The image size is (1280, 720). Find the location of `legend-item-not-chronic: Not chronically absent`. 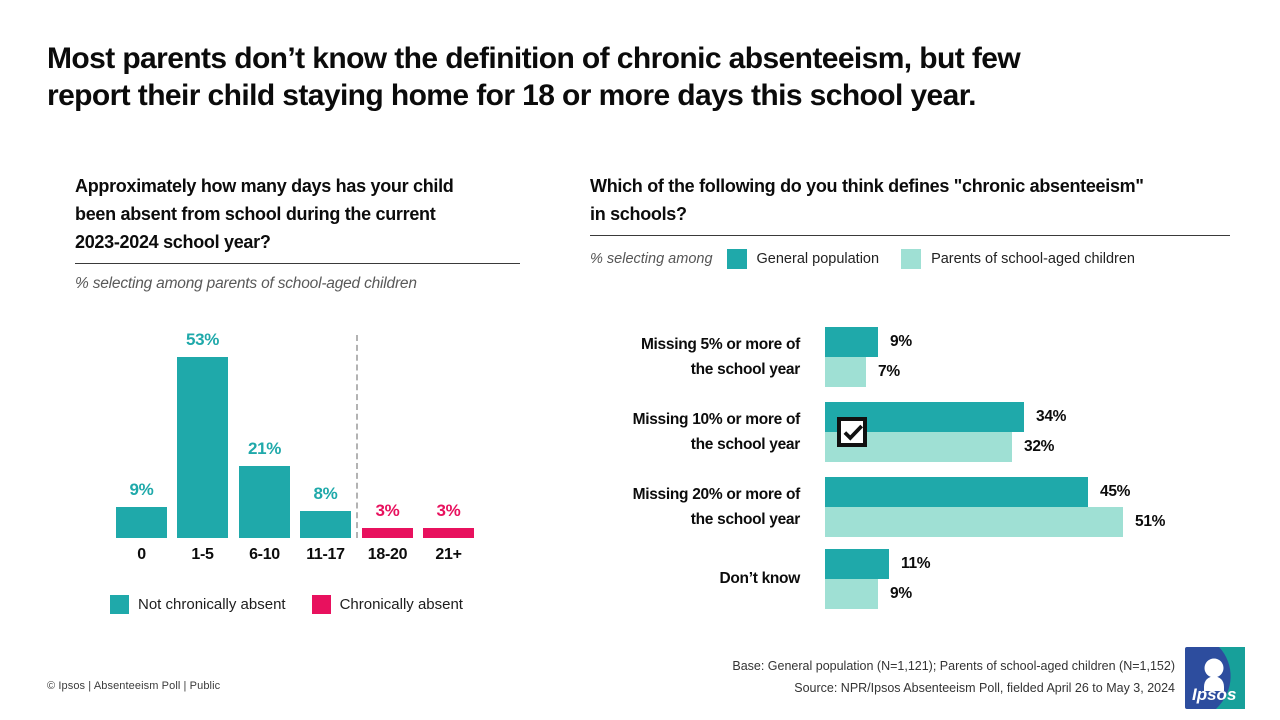

legend-item-not-chronic: Not chronically absent is located at coordinates (198, 604).